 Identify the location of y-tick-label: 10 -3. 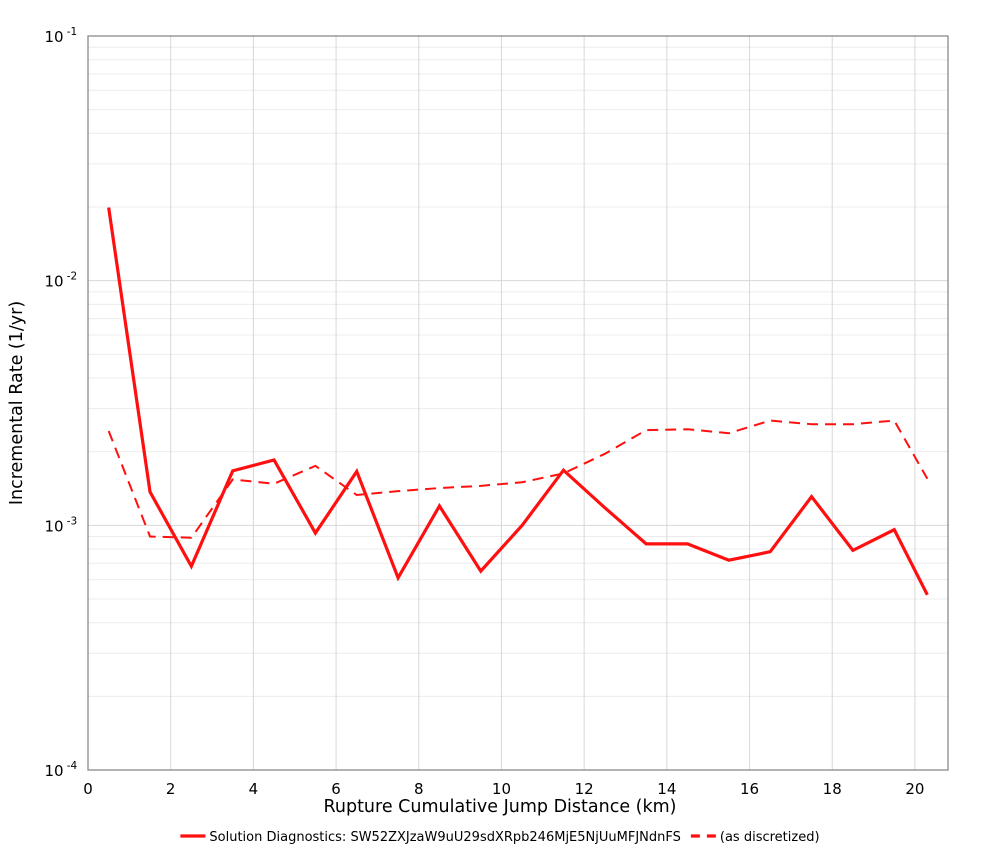
(60, 525).